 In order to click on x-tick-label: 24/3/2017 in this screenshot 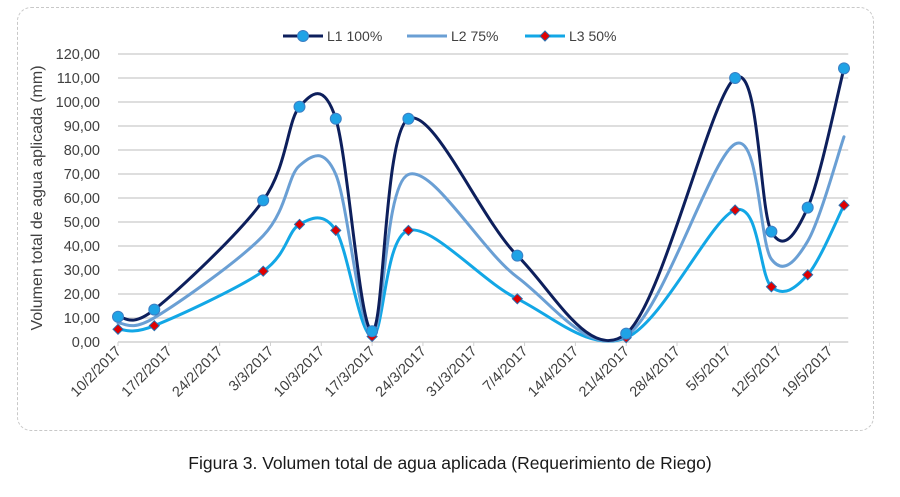, I will do `click(401, 372)`.